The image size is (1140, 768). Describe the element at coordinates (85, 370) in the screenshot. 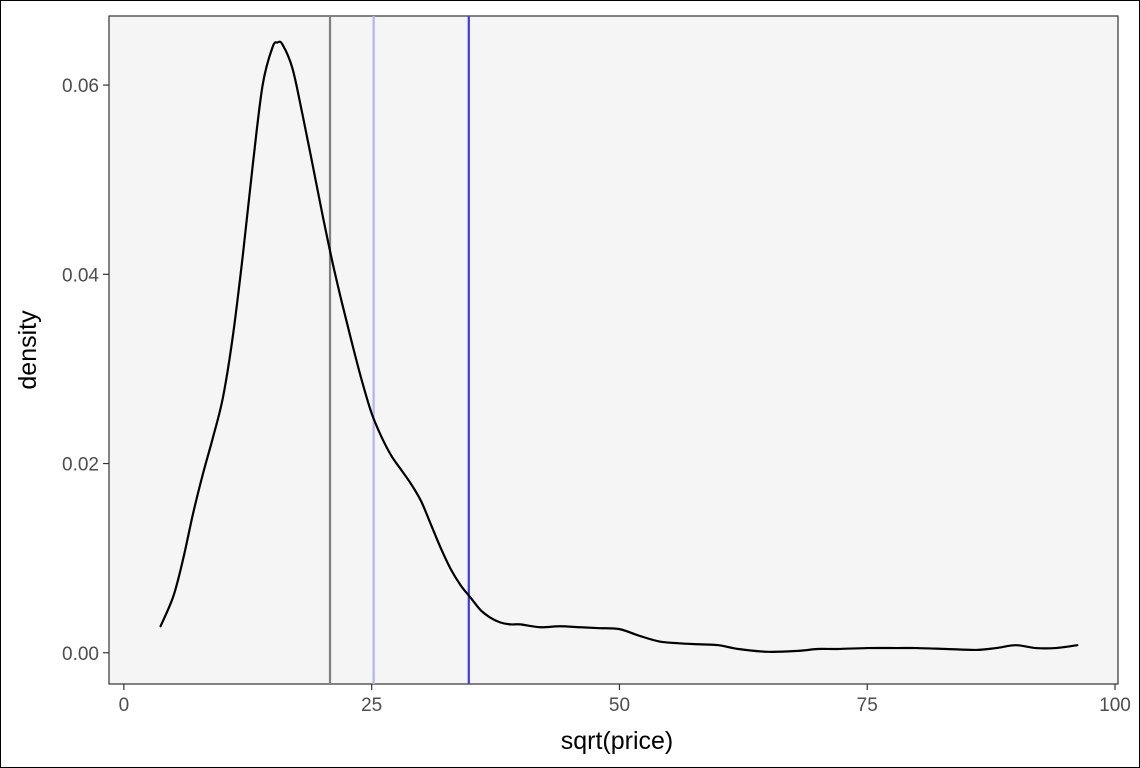

I see `y-axis: 0.00 0.02 0.04 0.06` at that location.